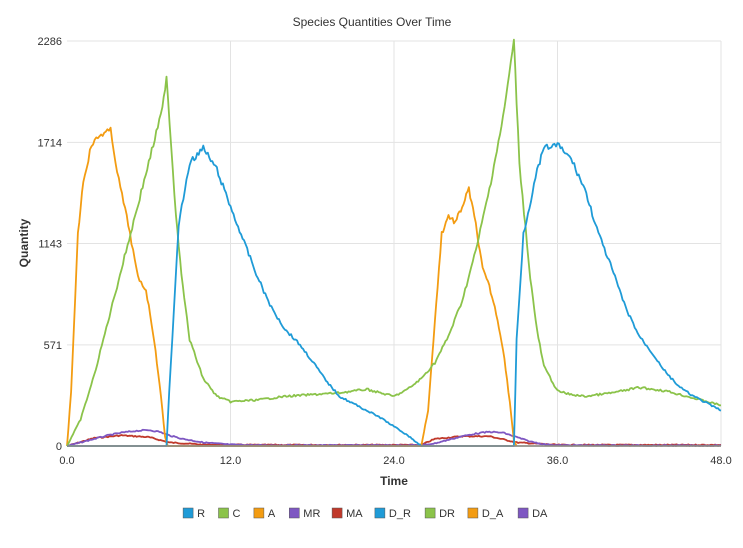 This screenshot has width=743, height=548. I want to click on y-tick-label: 2286, so click(50, 42).